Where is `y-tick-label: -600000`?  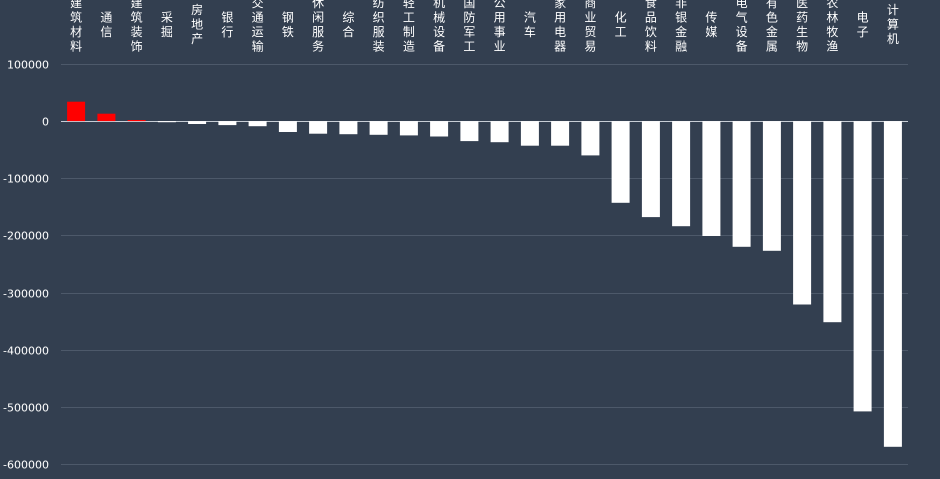
y-tick-label: -600000 is located at coordinates (26, 465).